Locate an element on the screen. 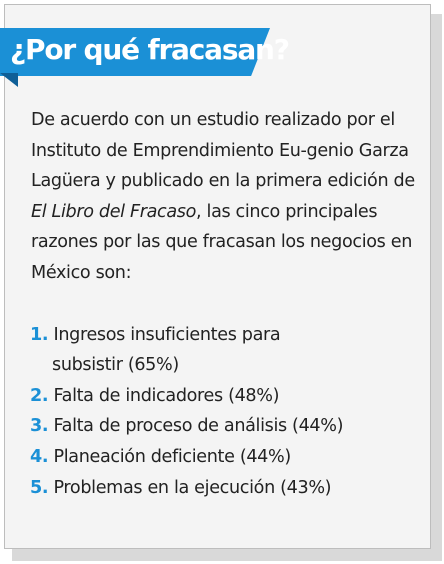 The width and height of the screenshot is (444, 564). list-item: 1. Ingresos insuficientes para is located at coordinates (155, 335).